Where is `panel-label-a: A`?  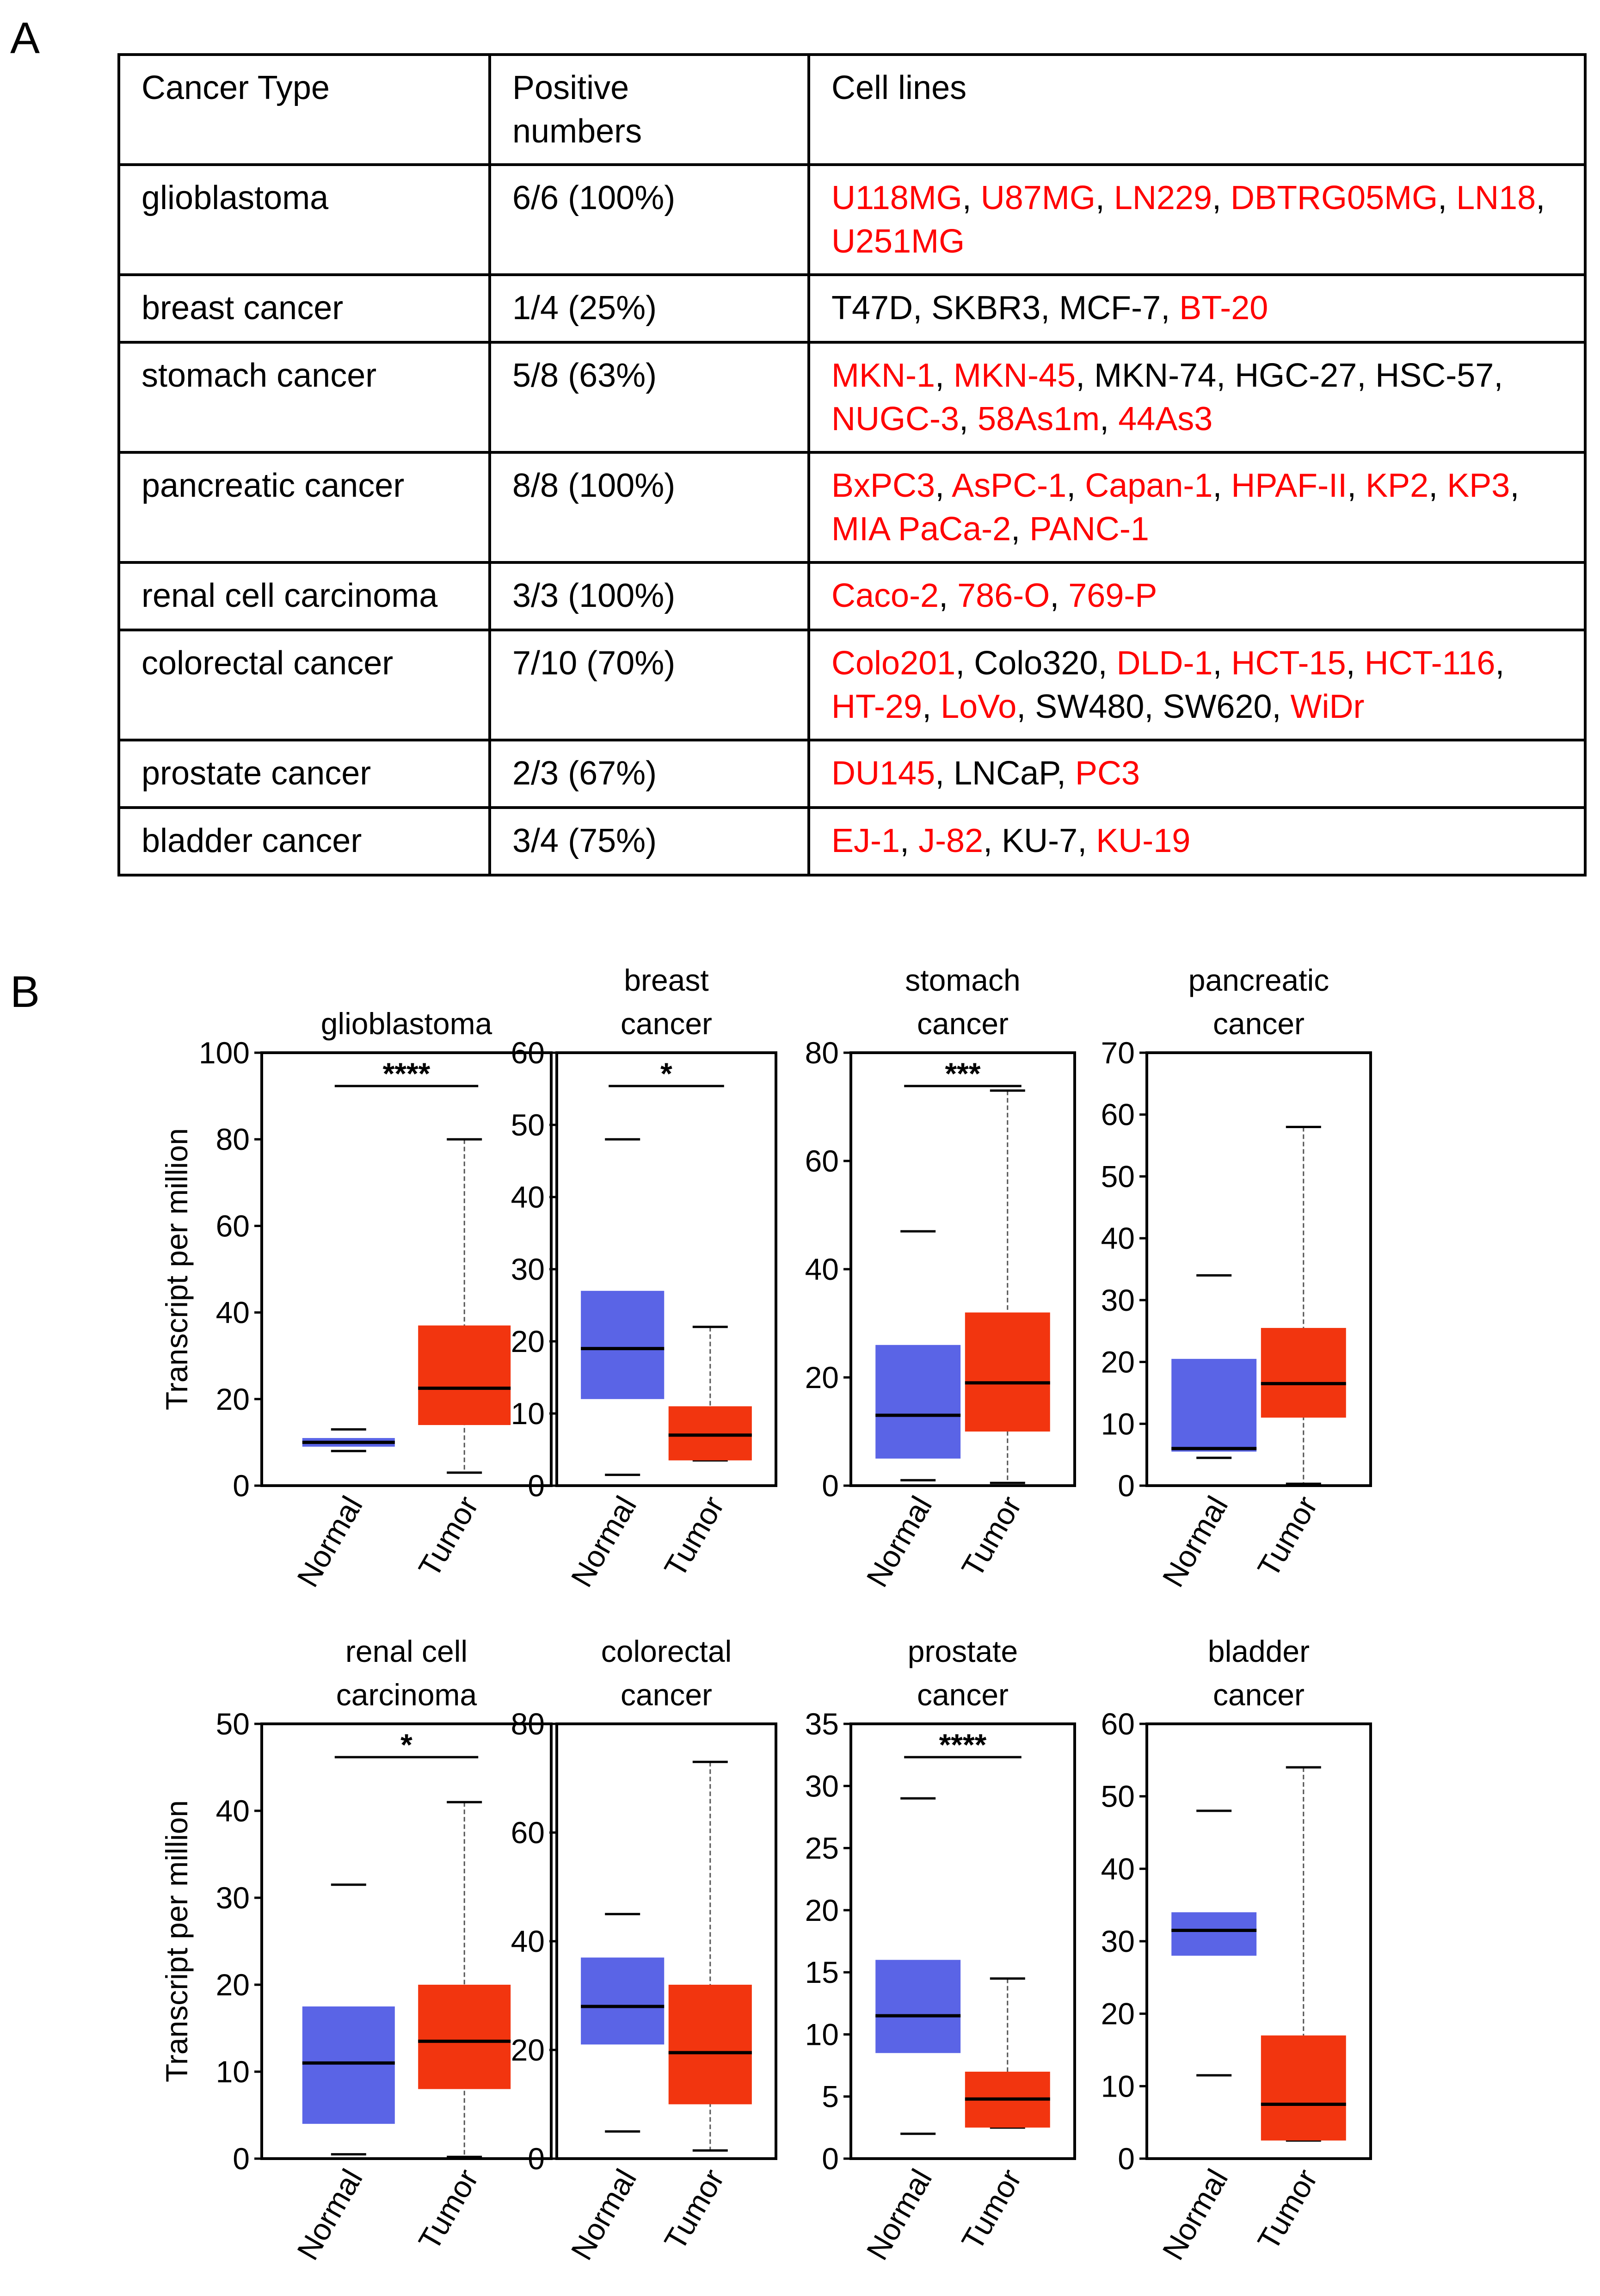 panel-label-a: A is located at coordinates (25, 38).